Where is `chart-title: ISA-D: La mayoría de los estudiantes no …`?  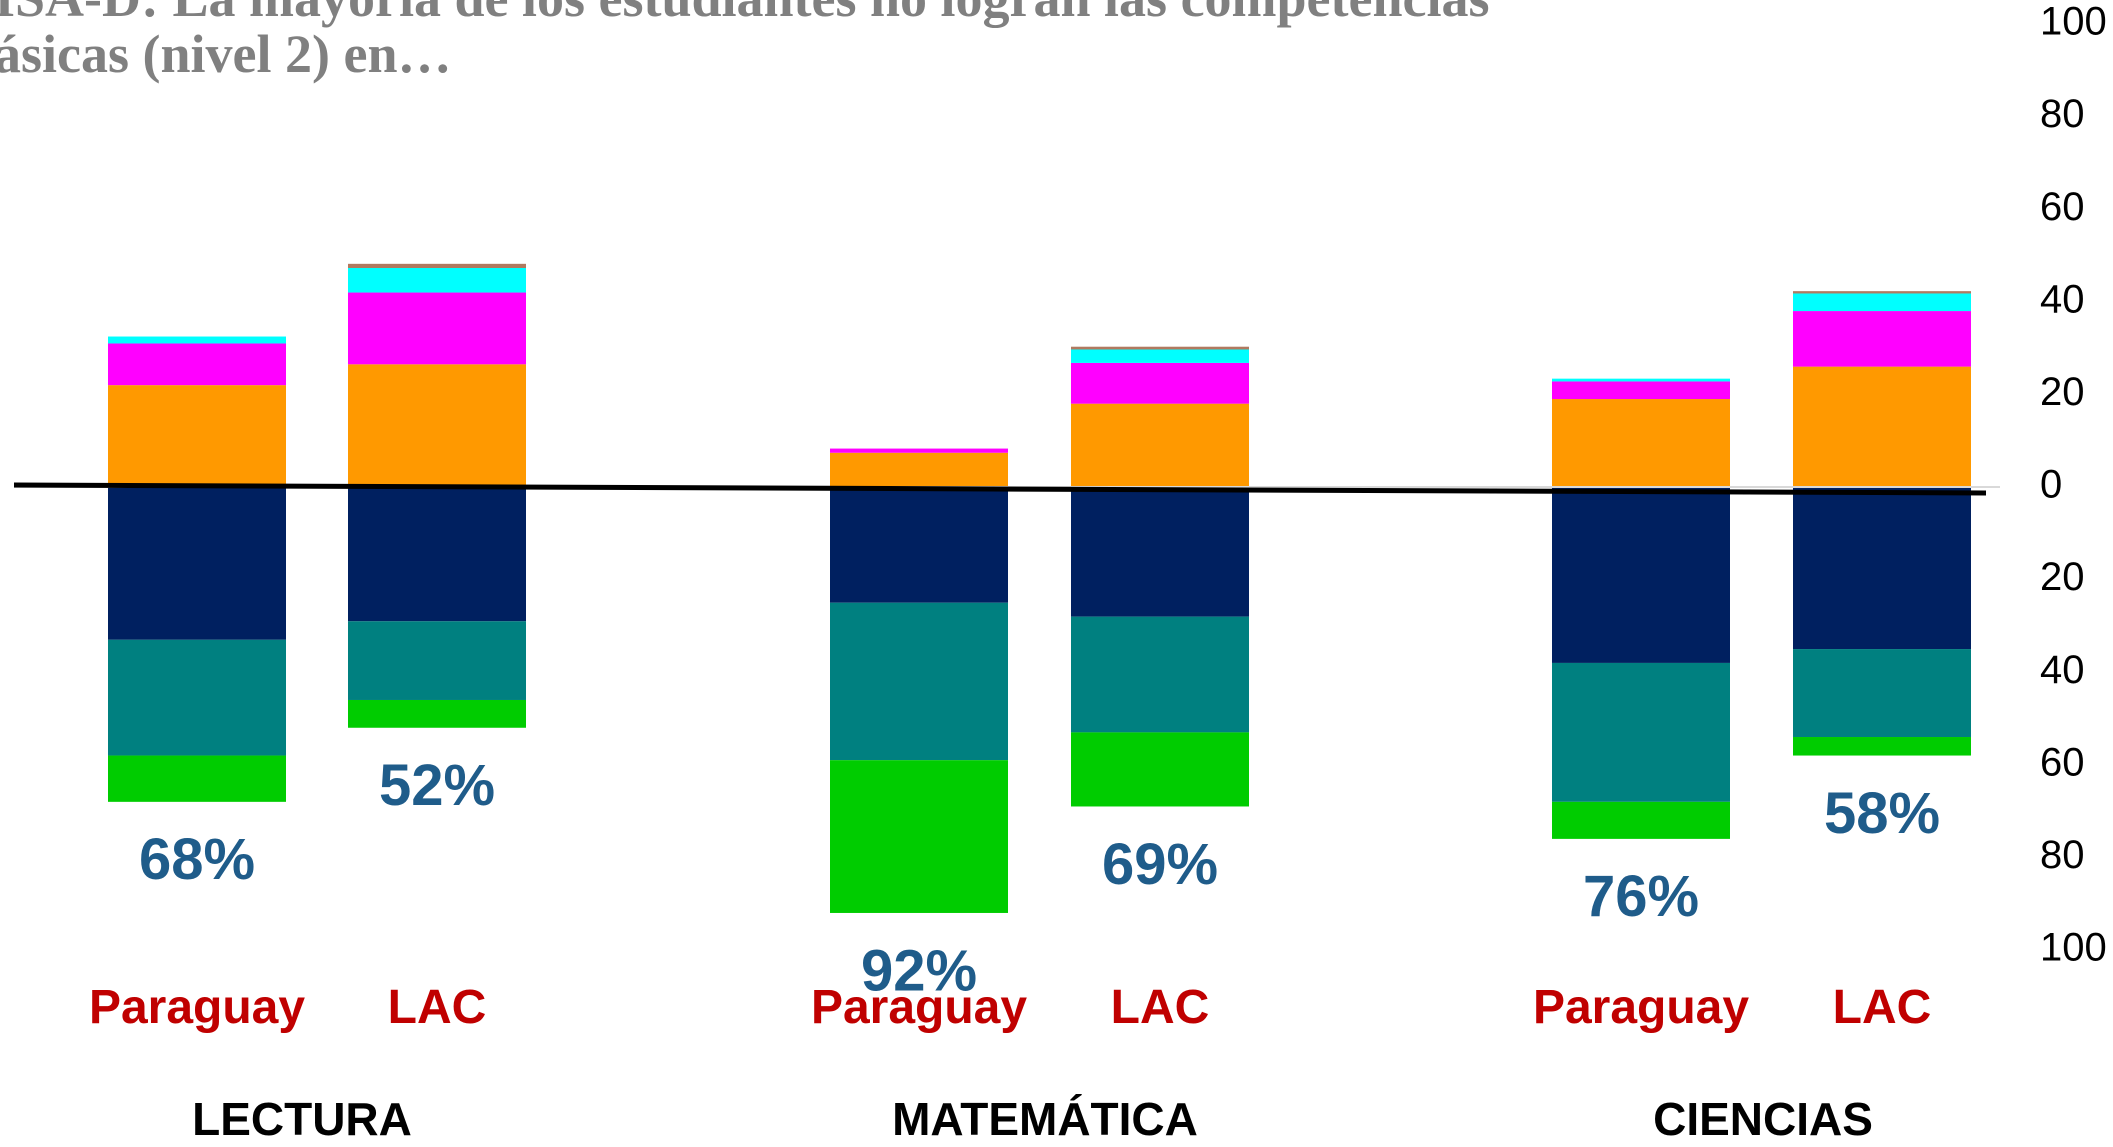 chart-title: ISA-D: La mayoría de los estudiantes no … is located at coordinates (745, 14).